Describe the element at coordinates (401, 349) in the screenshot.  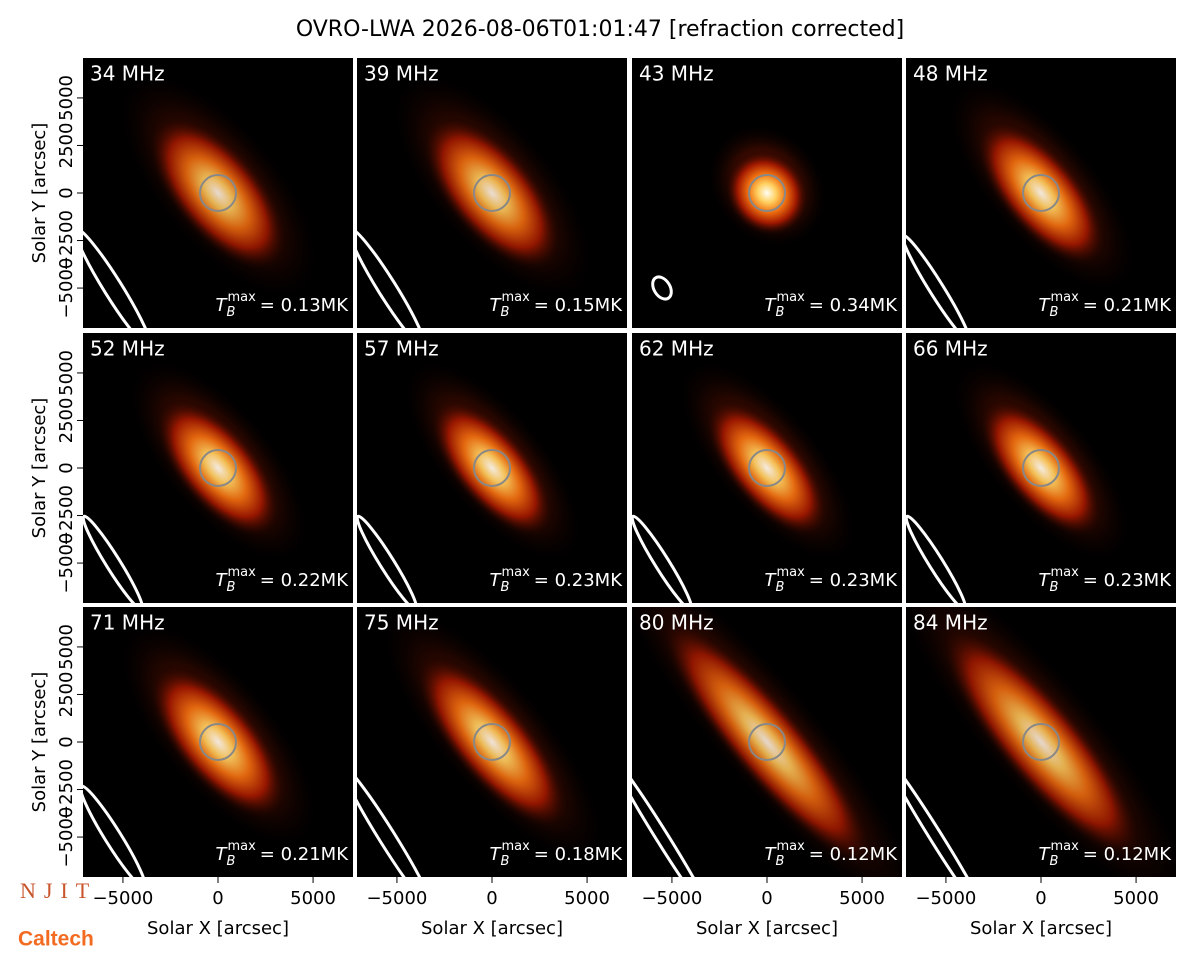
I see `frequency-label: 57 MHz` at that location.